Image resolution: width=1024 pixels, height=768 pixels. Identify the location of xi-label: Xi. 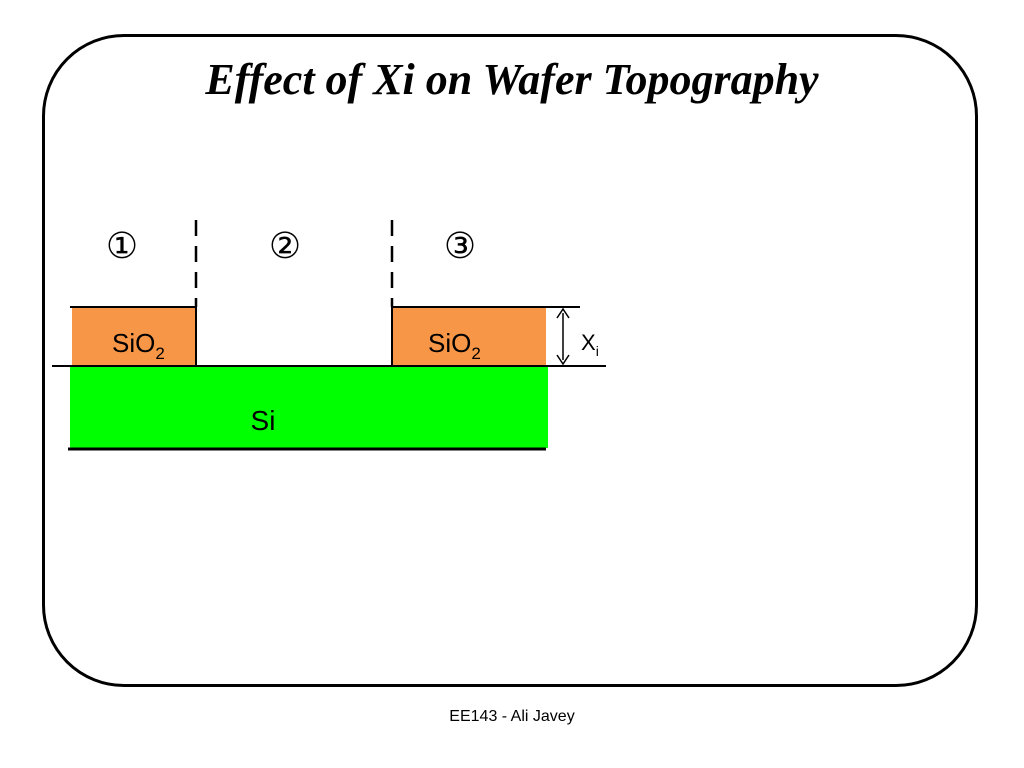
(590, 344).